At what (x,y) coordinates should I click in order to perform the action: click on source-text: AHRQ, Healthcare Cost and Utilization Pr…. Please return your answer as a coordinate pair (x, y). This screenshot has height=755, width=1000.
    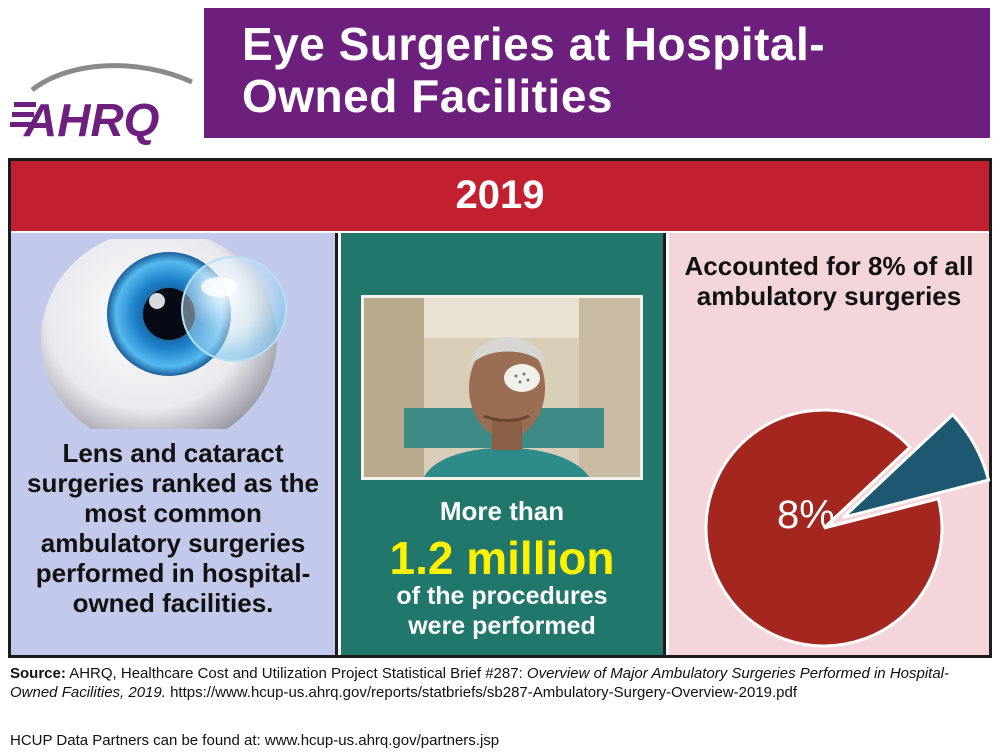
    Looking at the image, I should click on (296, 673).